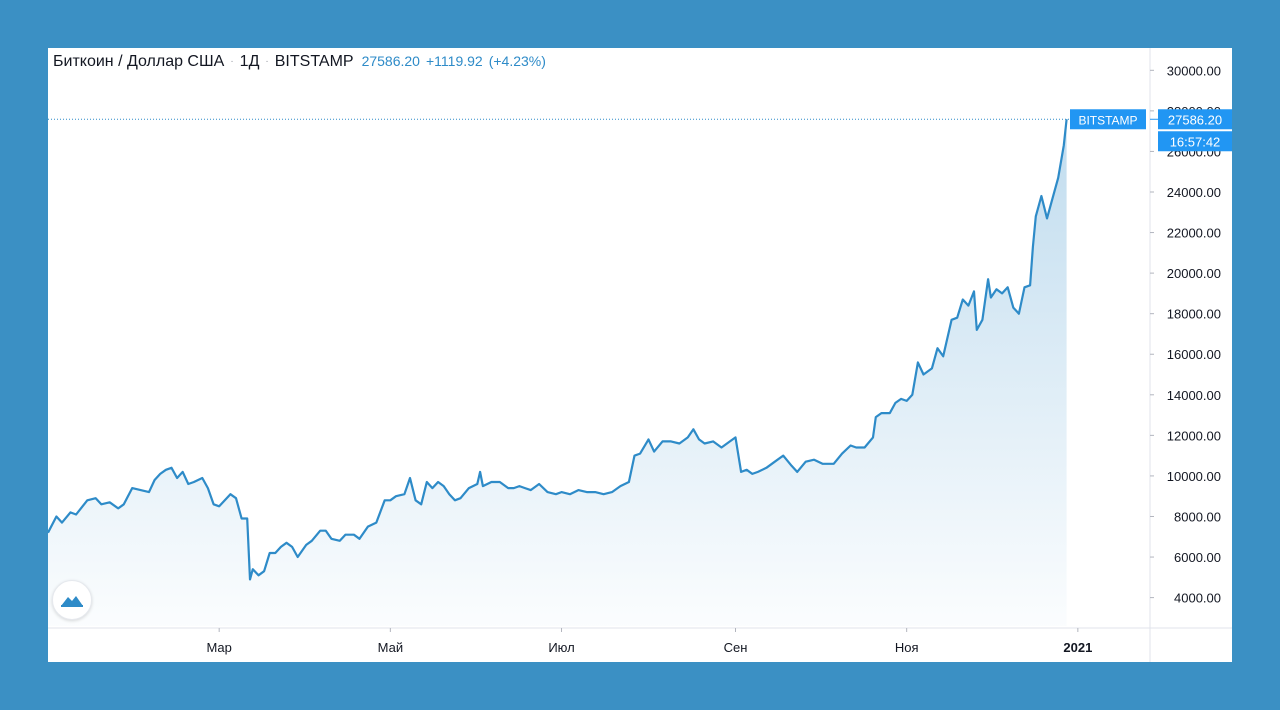  Describe the element at coordinates (1197, 598) in the screenshot. I see `y-tick-label: 4000.00` at that location.